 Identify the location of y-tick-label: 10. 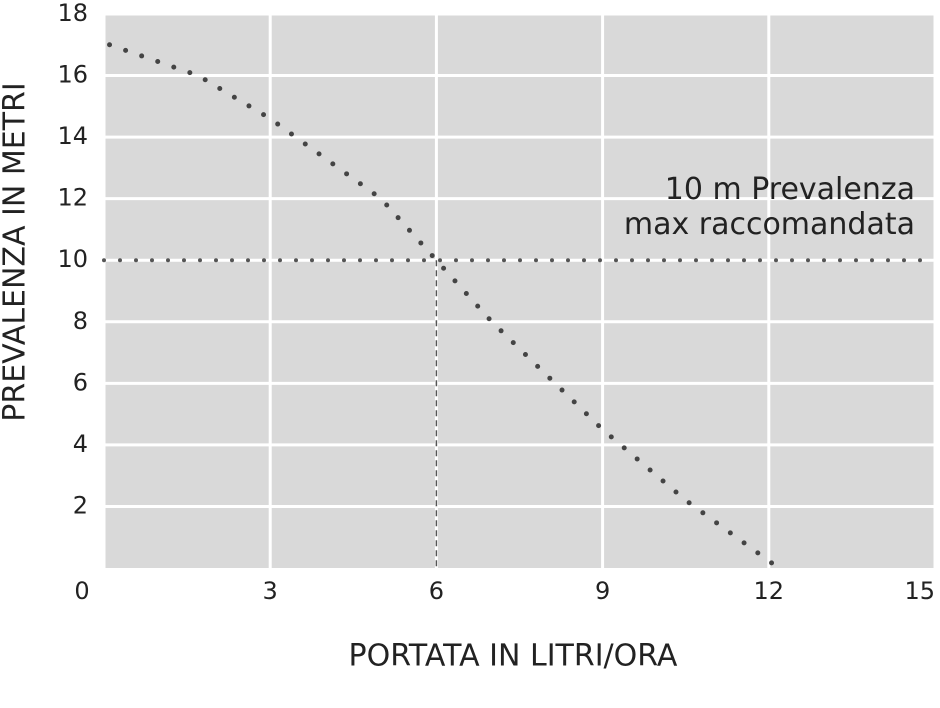
(72, 259).